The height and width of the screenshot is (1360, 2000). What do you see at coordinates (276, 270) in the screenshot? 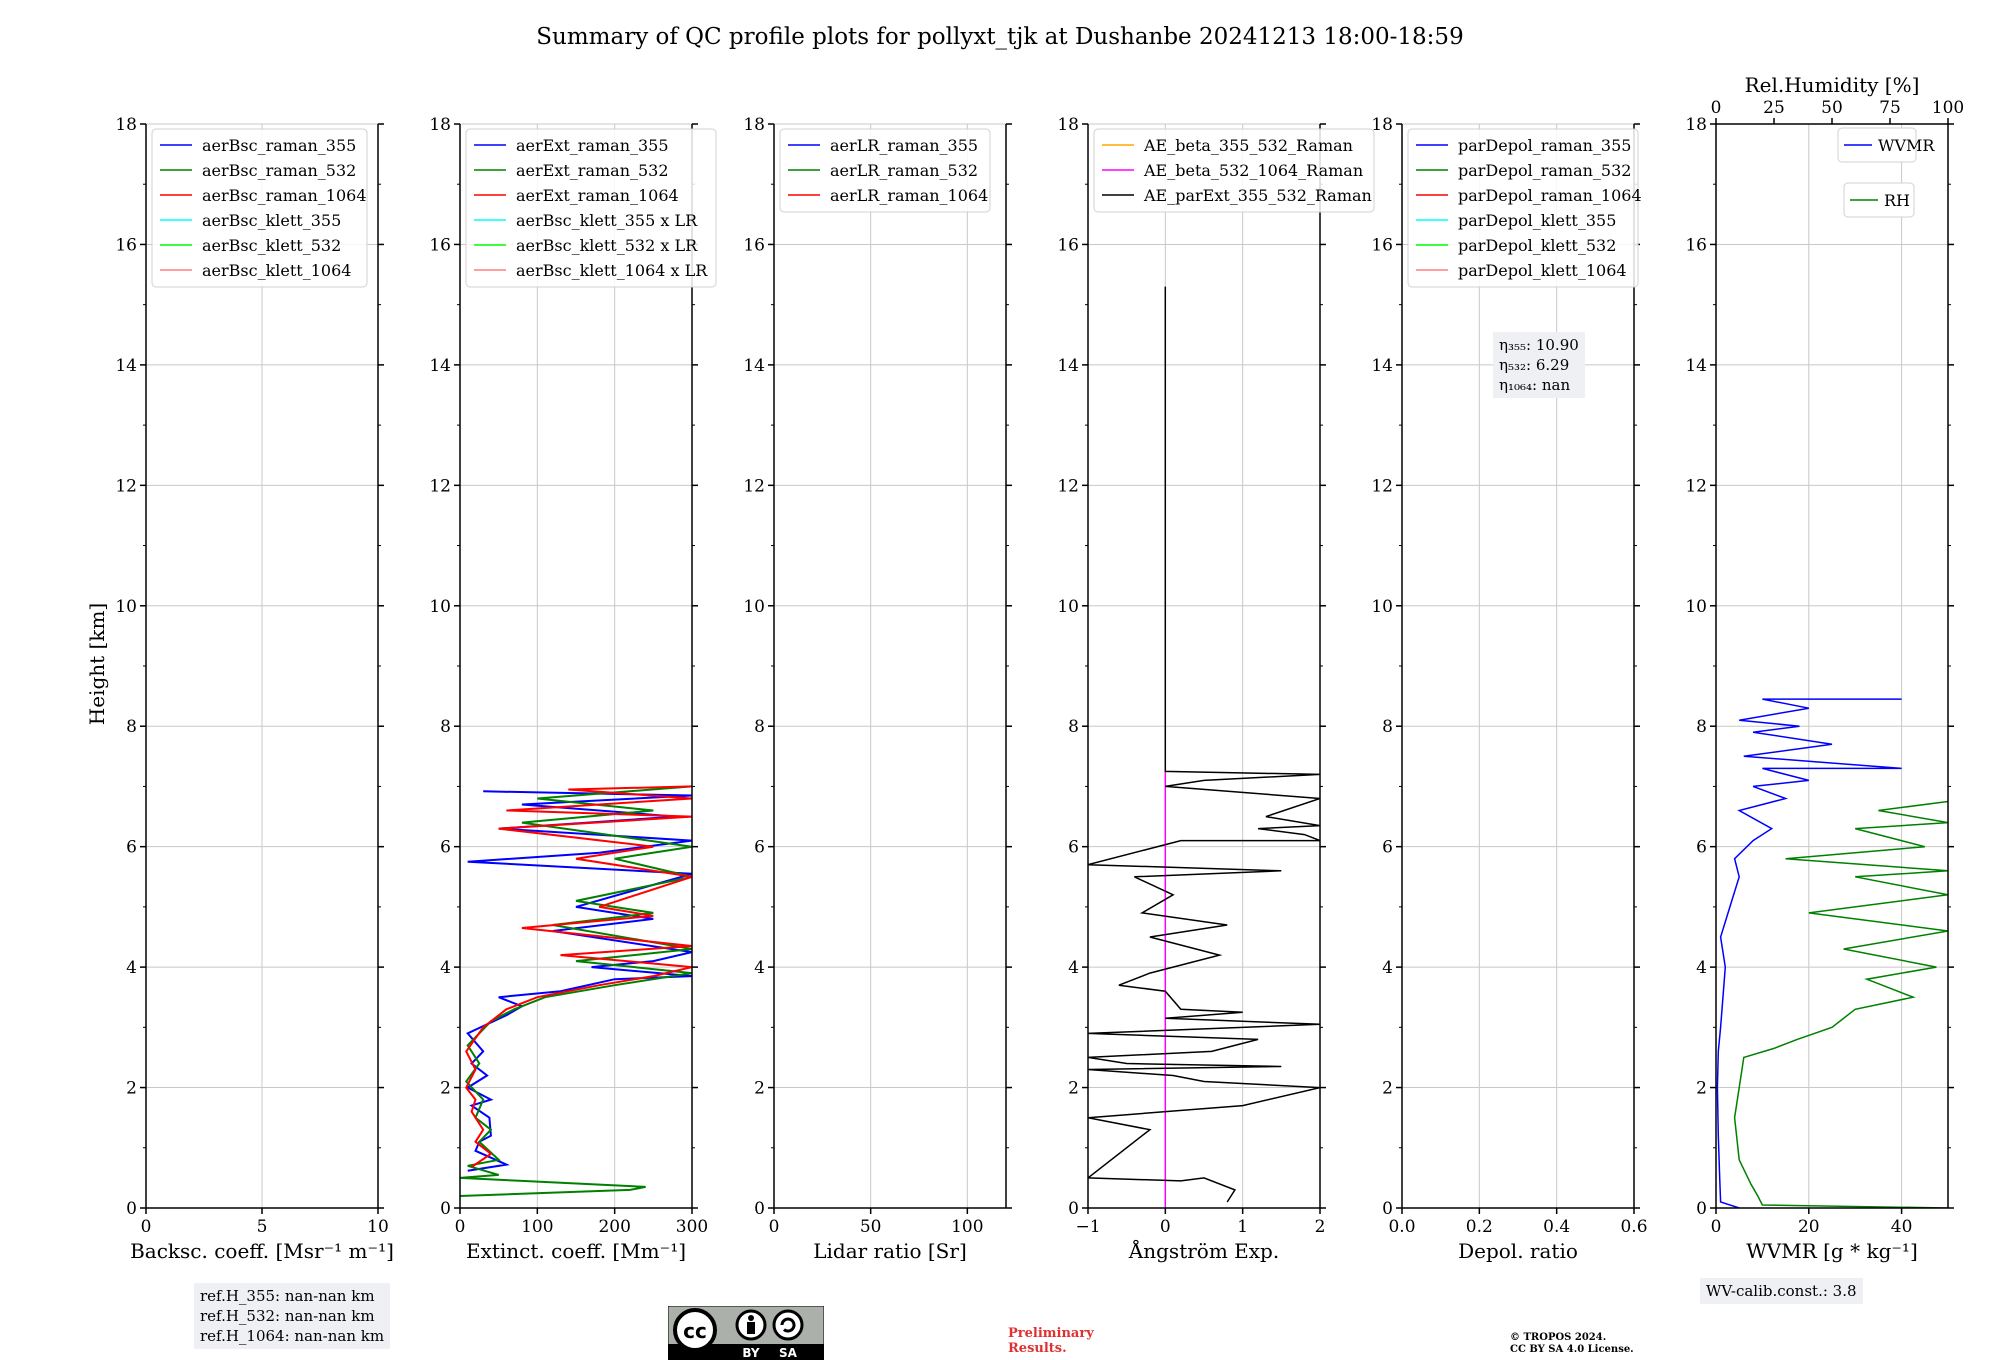
I see `legend-label: aerBsc_klett_1064` at bounding box center [276, 270].